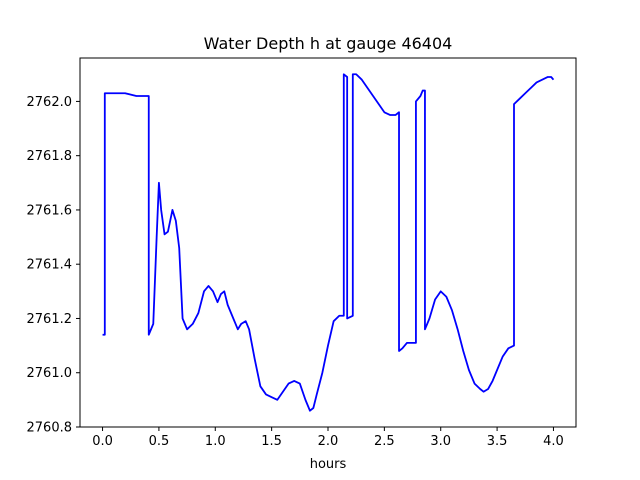 The height and width of the screenshot is (480, 640). I want to click on x-tick-label: 1.0, so click(215, 441).